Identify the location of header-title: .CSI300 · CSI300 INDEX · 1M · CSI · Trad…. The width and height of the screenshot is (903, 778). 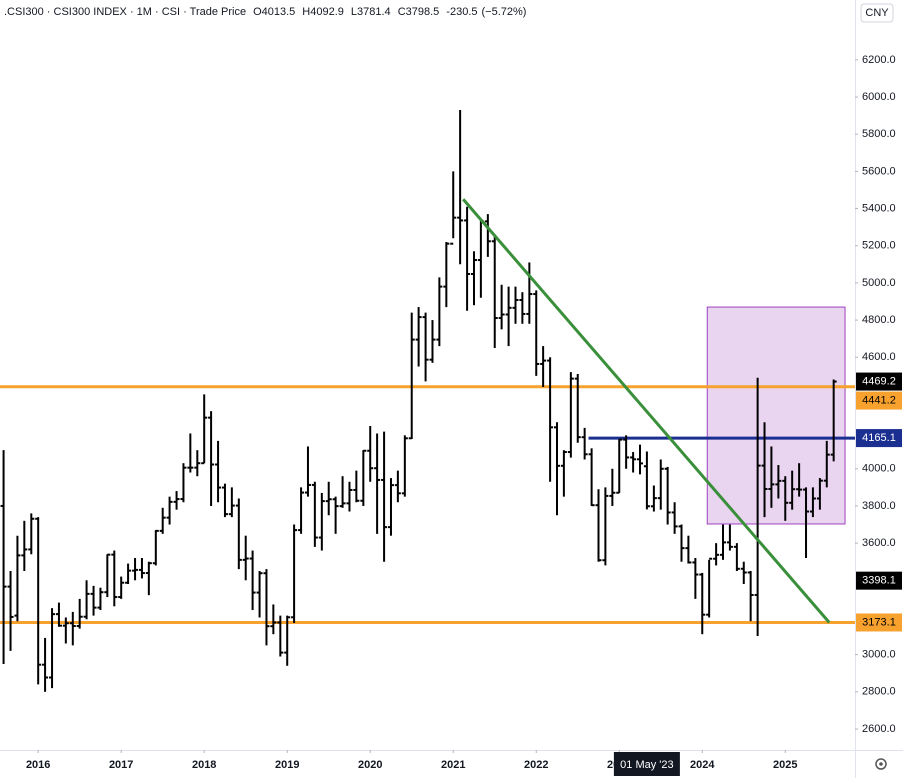
(125, 12).